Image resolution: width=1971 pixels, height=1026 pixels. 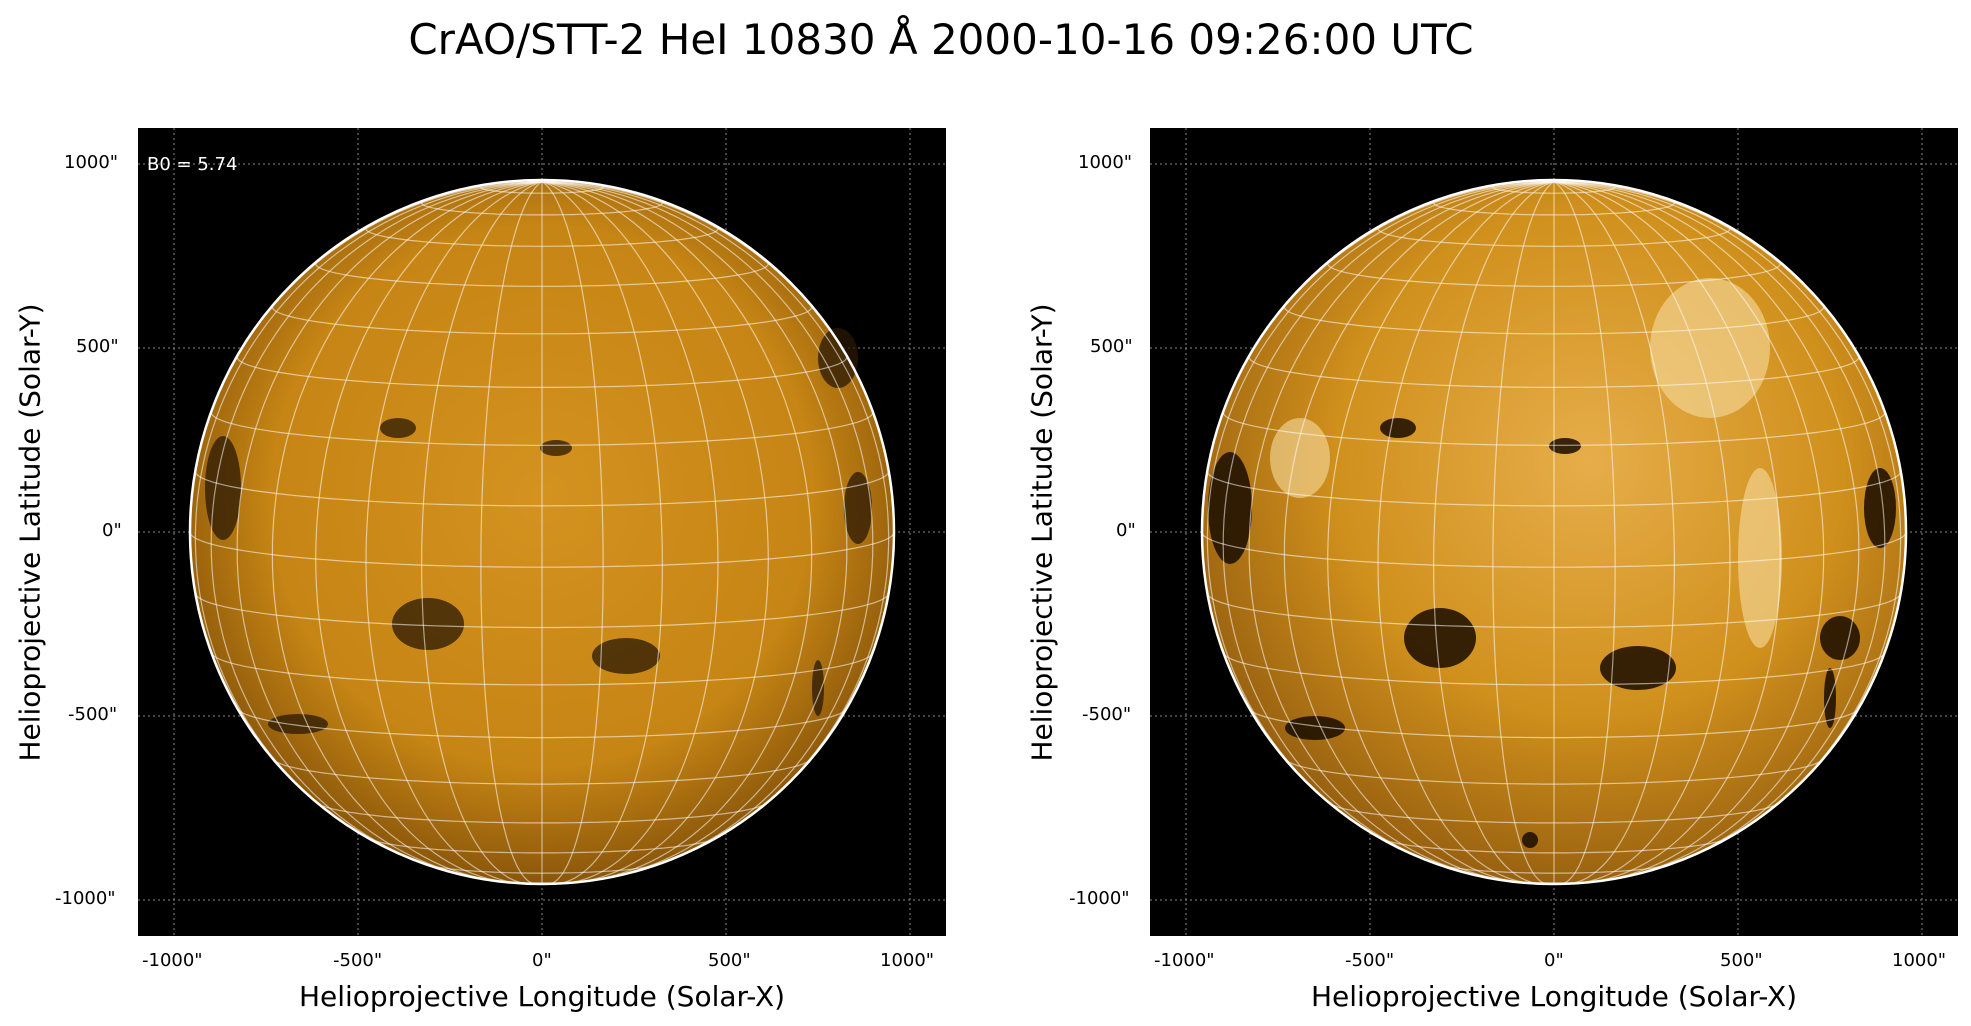 What do you see at coordinates (112, 530) in the screenshot?
I see `ytick-left-3: 0"` at bounding box center [112, 530].